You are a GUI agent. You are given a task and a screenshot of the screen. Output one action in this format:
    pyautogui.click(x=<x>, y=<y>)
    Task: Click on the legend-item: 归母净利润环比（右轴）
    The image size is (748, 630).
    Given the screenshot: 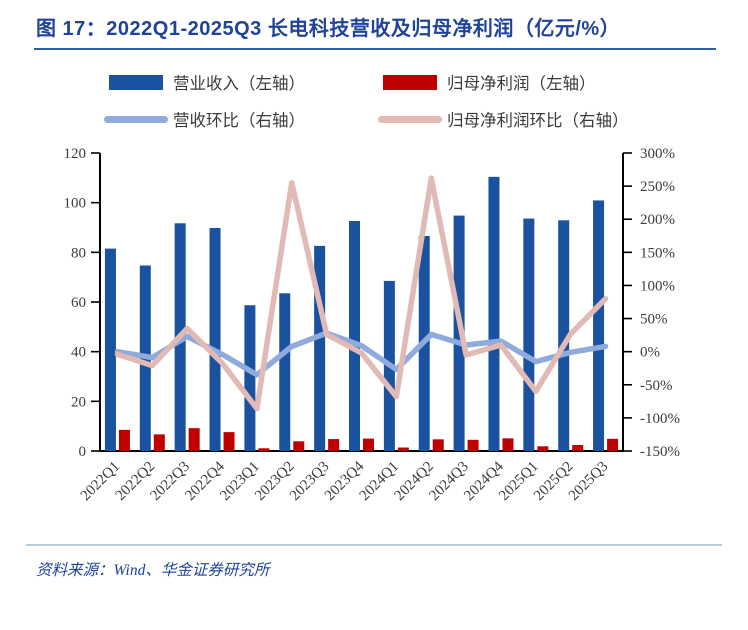 What is the action you would take?
    pyautogui.click(x=503, y=119)
    